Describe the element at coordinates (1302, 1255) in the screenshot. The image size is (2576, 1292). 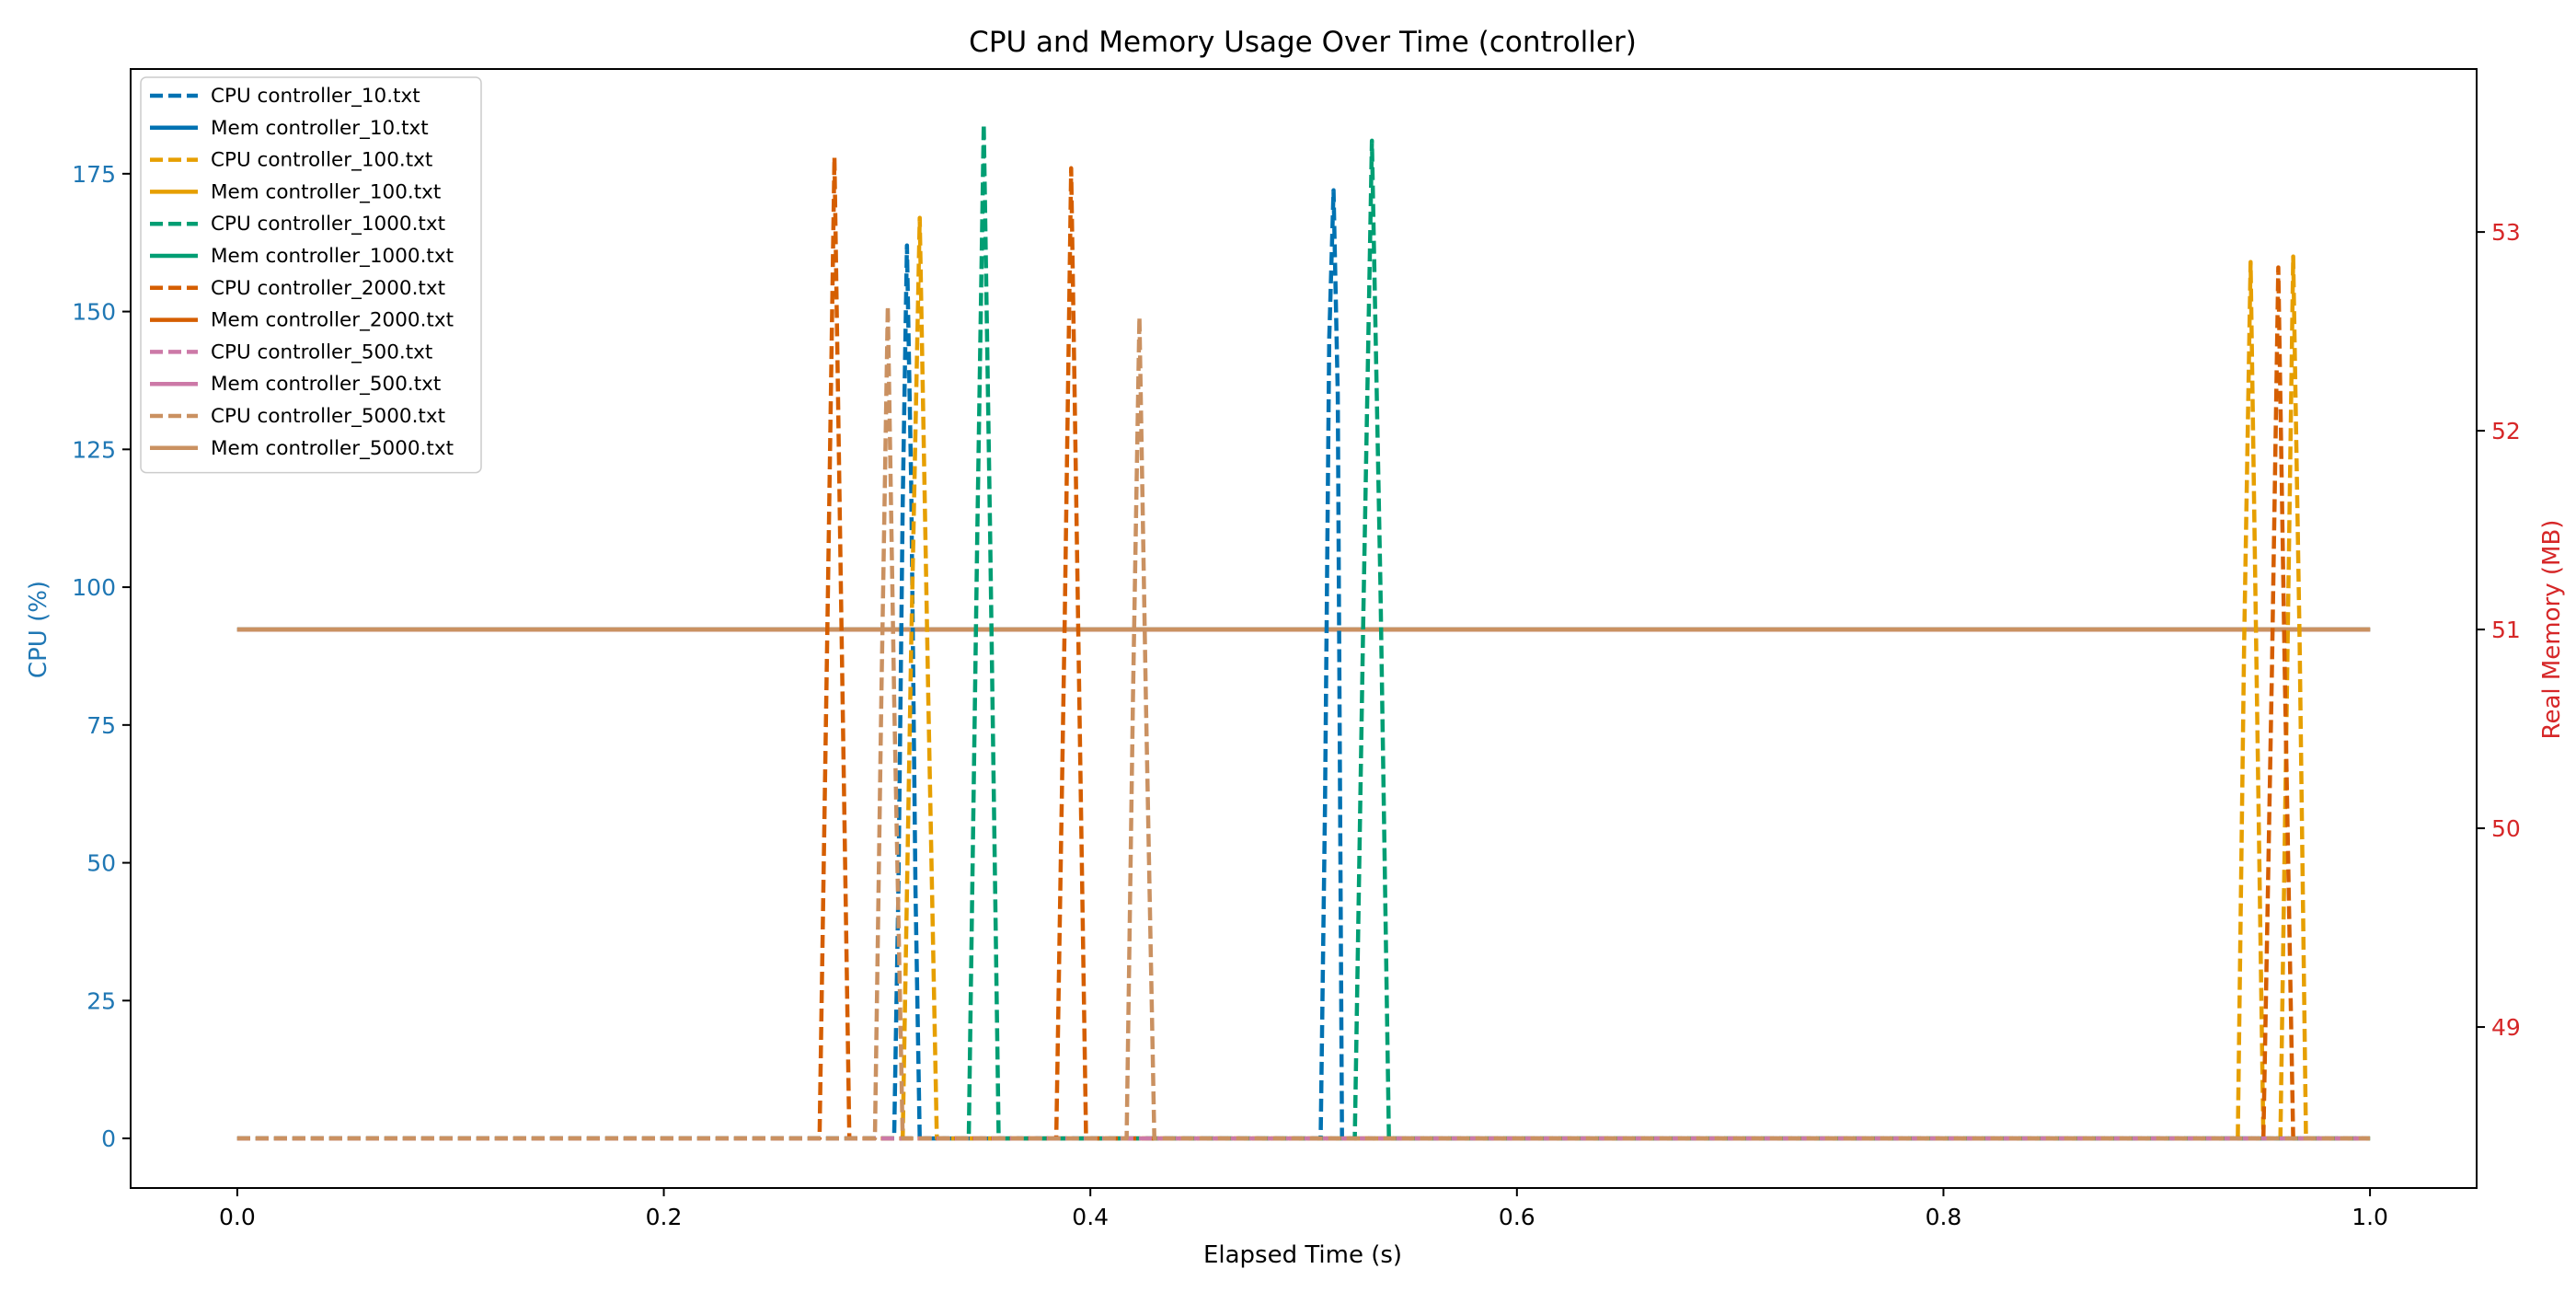
I see `x-axis-label: Elapsed Time (s)` at that location.